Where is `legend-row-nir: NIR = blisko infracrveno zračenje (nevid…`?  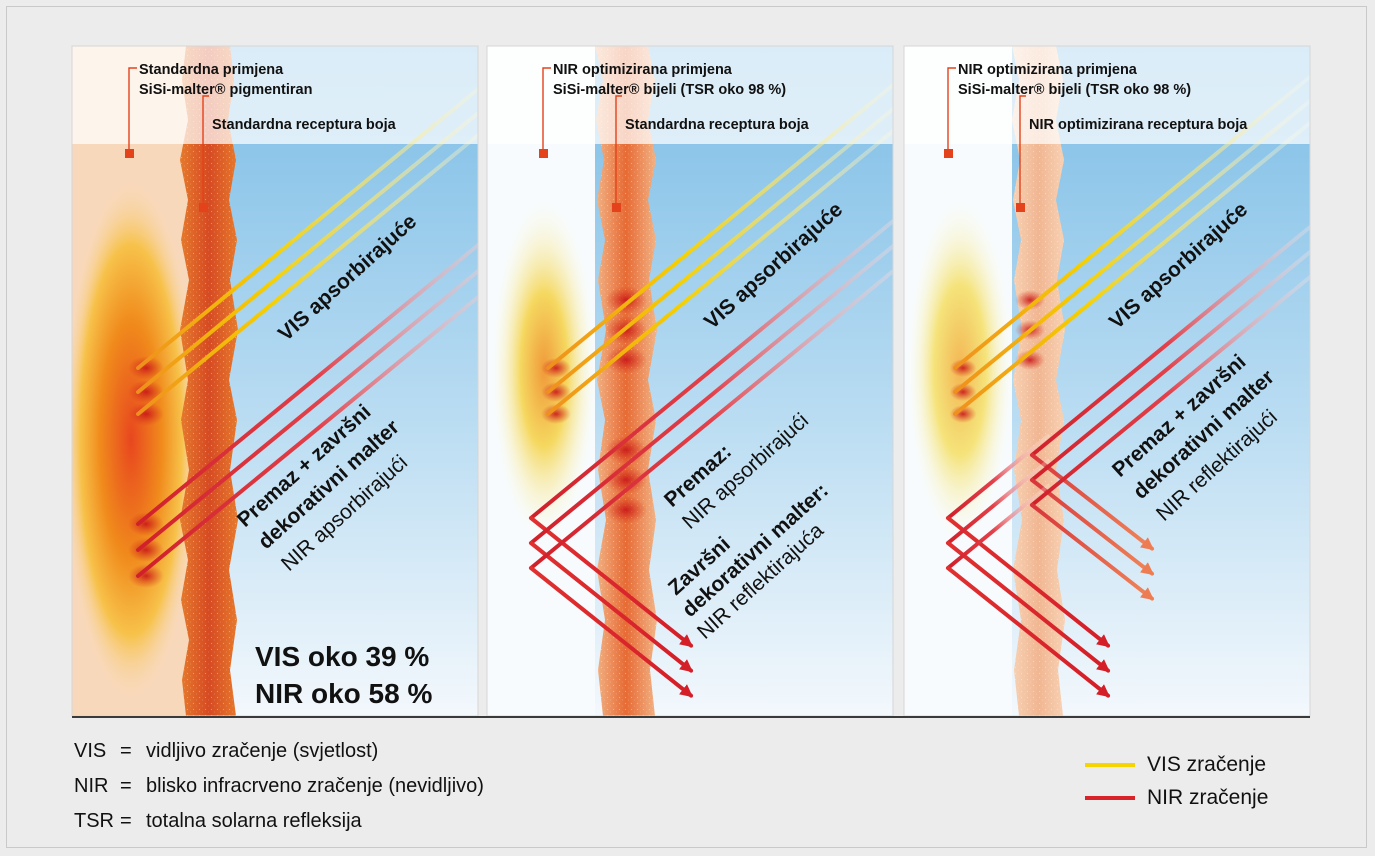
legend-row-nir: NIR = blisko infracrveno zračenje (nevid… is located at coordinates (279, 786).